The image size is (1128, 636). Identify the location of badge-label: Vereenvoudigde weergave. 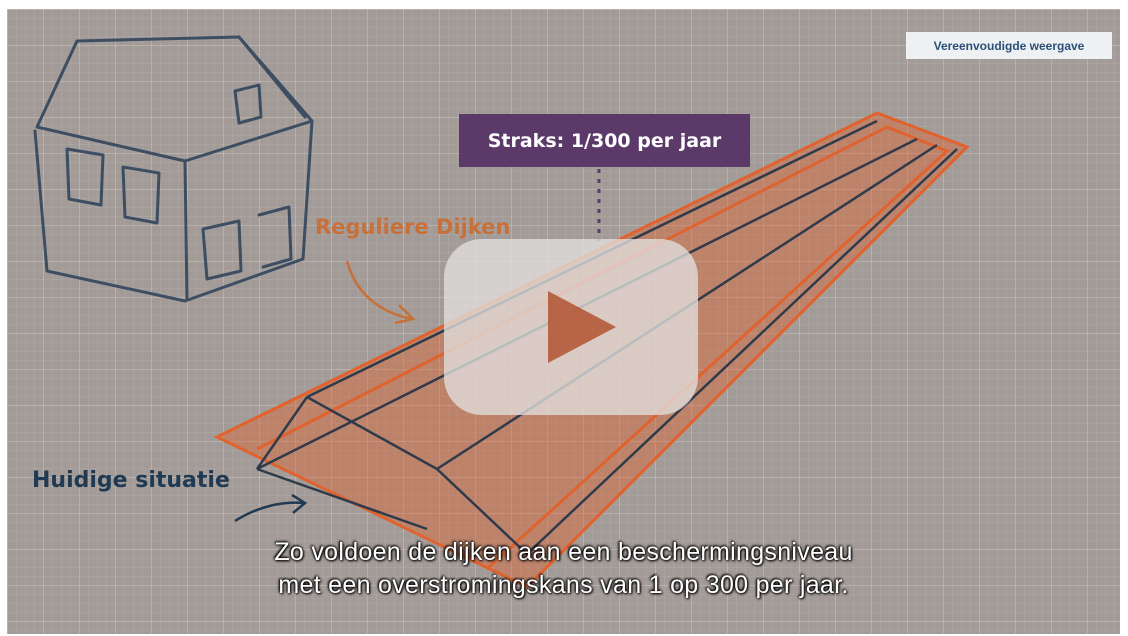
(1009, 45).